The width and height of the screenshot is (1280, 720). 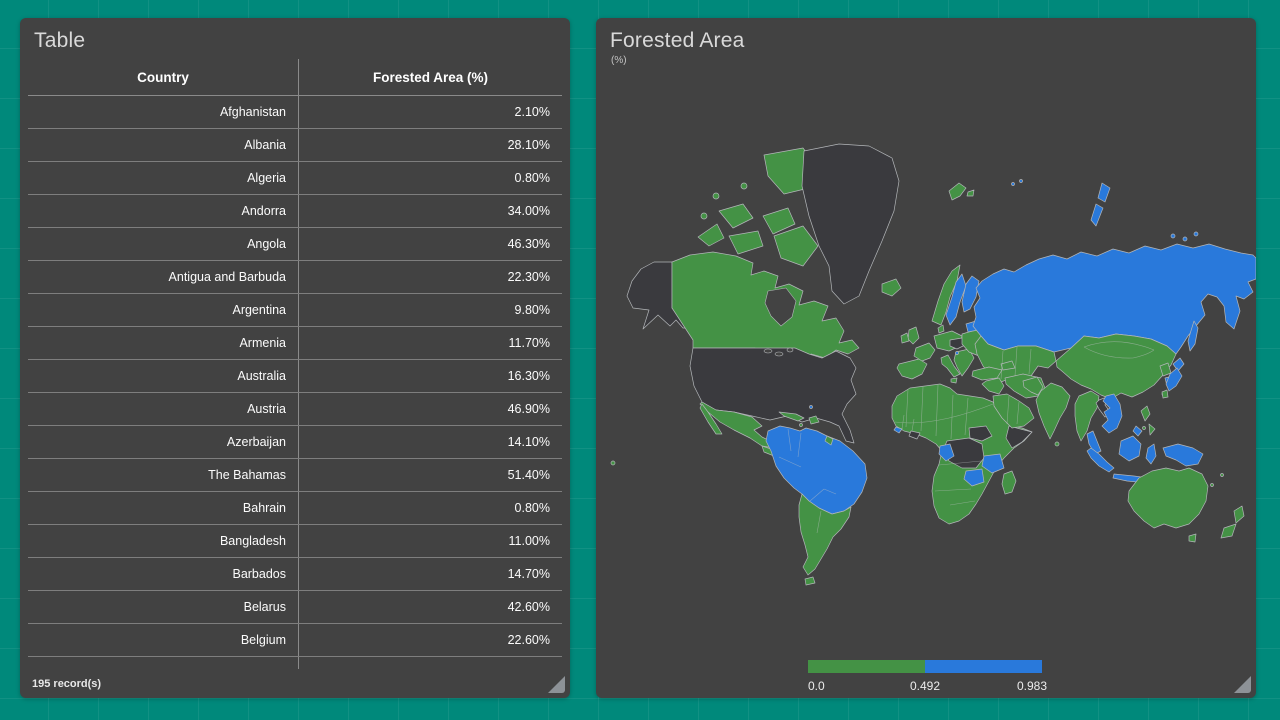 I want to click on map-region-tierra-del-fuego, so click(x=810, y=581).